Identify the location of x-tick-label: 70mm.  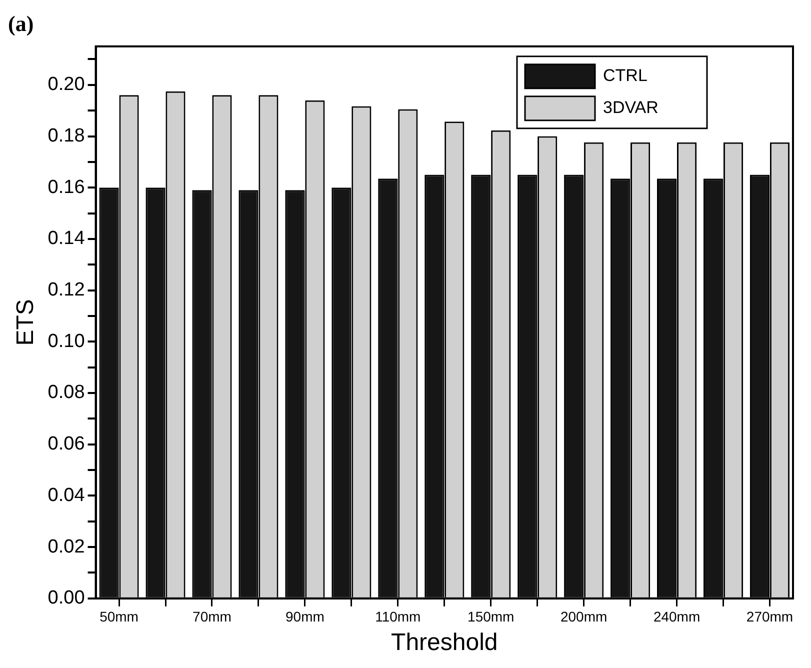
(212, 616).